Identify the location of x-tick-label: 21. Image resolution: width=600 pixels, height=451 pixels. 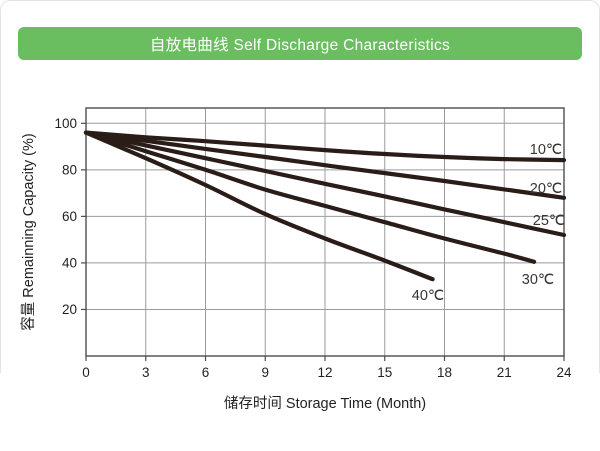
(504, 372).